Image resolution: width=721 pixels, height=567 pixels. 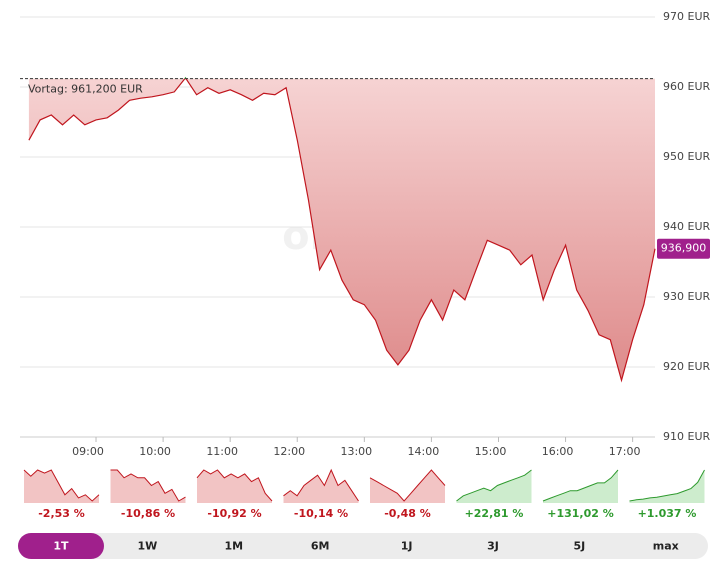 I want to click on period-tab: 5J, so click(x=580, y=546).